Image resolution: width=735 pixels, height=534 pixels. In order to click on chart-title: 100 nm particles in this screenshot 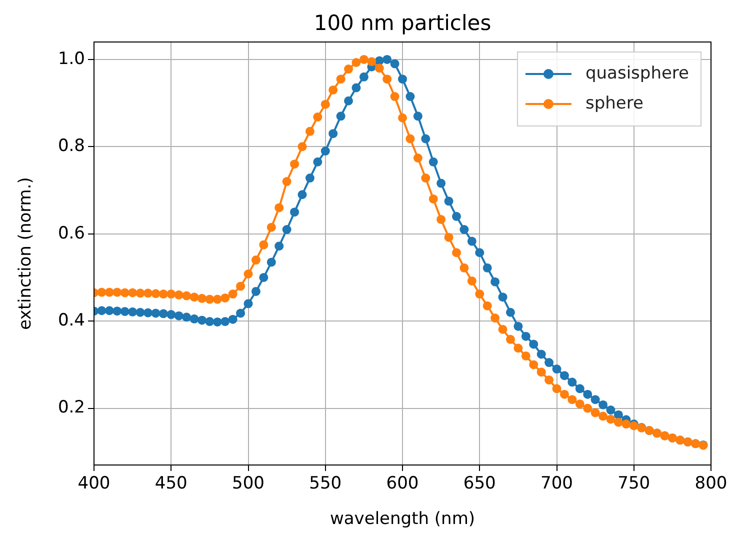, I will do `click(403, 23)`.